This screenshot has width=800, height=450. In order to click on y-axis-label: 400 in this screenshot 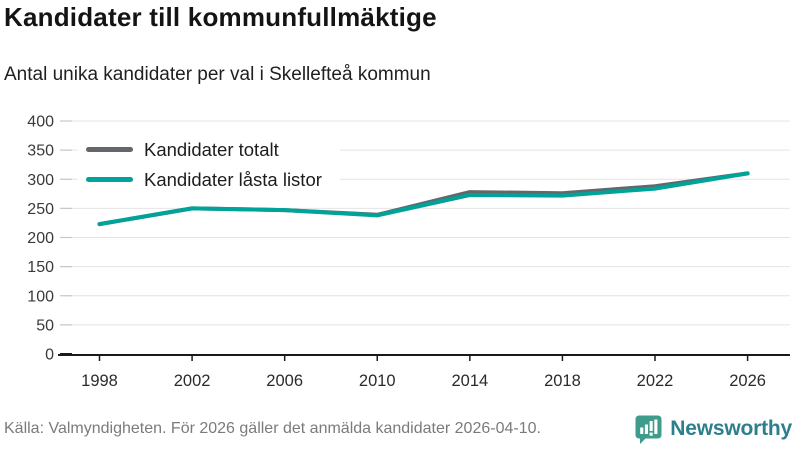, I will do `click(40, 122)`.